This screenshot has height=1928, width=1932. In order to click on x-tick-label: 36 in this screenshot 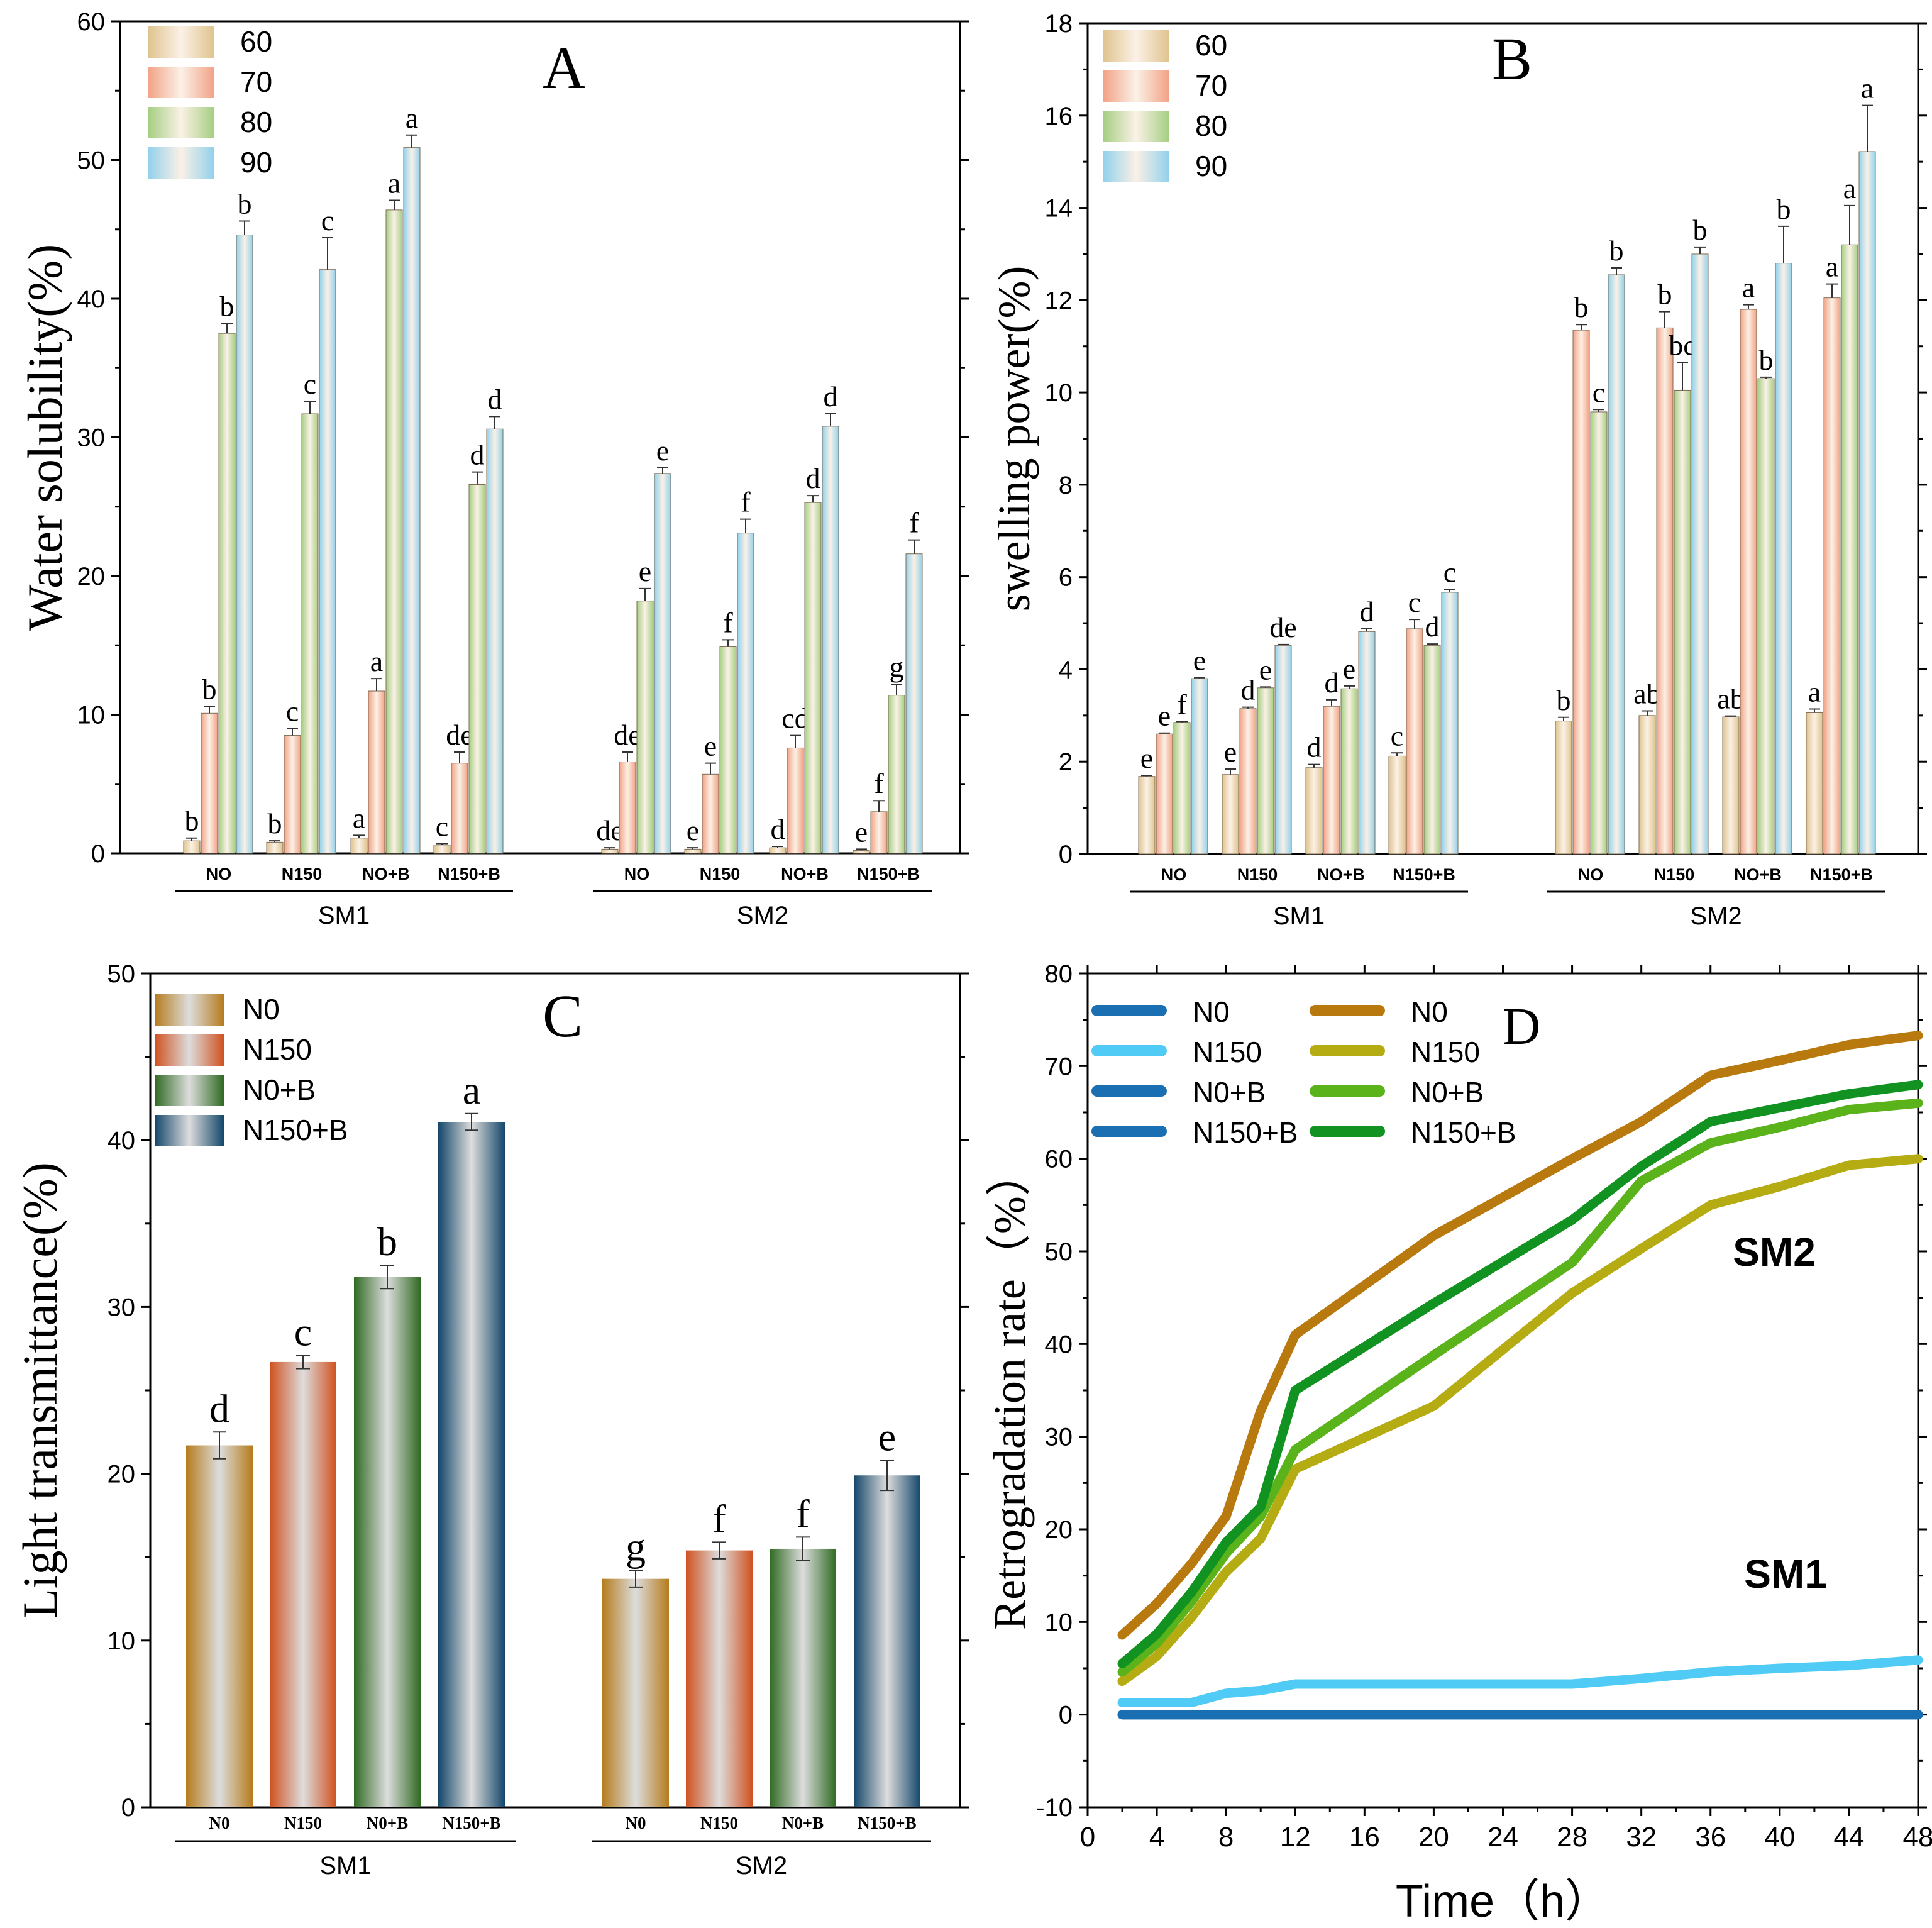, I will do `click(1710, 1837)`.